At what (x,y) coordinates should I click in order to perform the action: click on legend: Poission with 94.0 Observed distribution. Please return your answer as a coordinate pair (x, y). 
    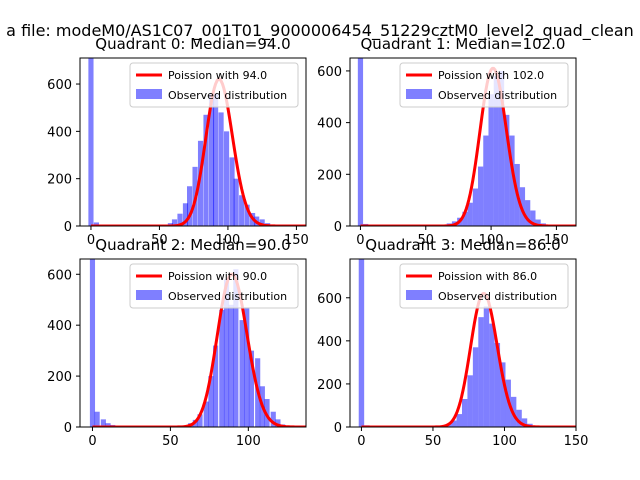
    Looking at the image, I should click on (214, 85).